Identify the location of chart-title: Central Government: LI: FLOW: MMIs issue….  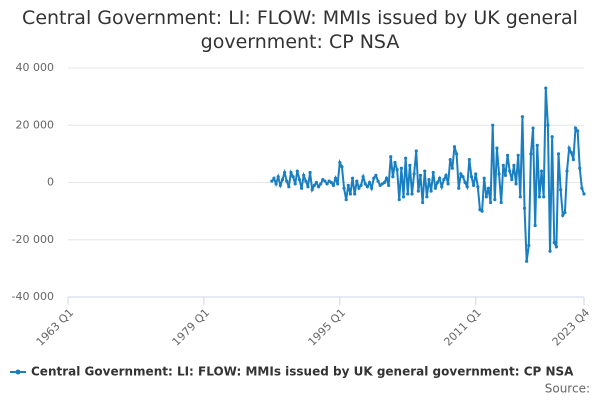
(300, 30).